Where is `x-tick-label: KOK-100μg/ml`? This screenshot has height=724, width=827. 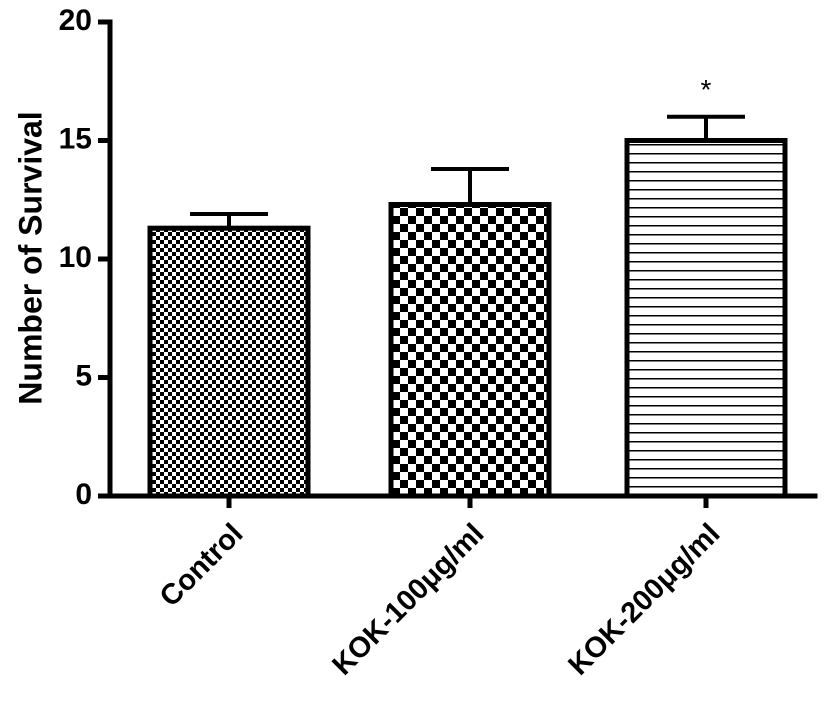 x-tick-label: KOK-100μg/ml is located at coordinates (408, 600).